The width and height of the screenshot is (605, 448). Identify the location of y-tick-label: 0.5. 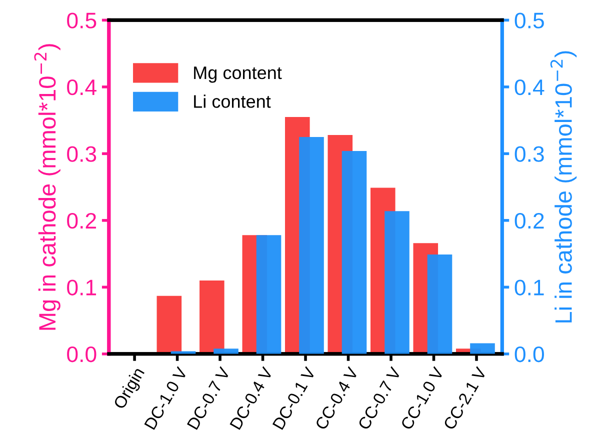
(81, 20).